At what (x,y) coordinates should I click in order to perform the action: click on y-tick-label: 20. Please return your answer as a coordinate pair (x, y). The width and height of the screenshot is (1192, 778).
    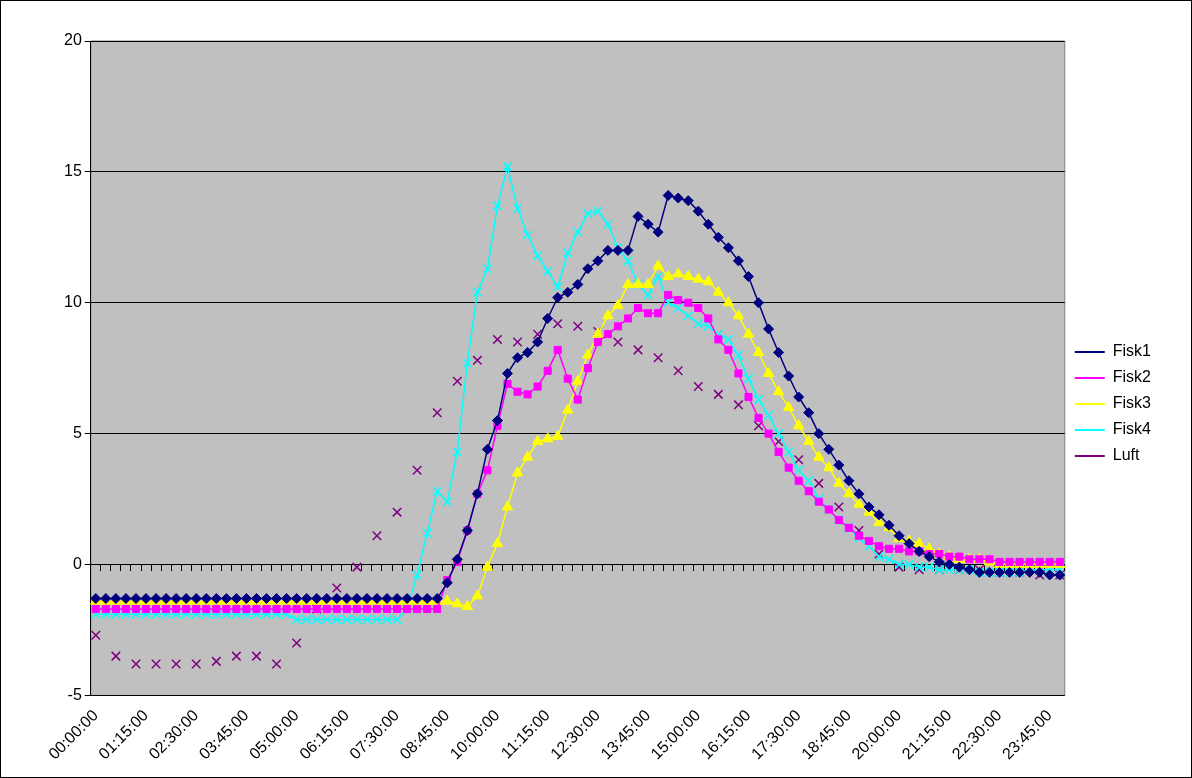
    Looking at the image, I should click on (73, 40).